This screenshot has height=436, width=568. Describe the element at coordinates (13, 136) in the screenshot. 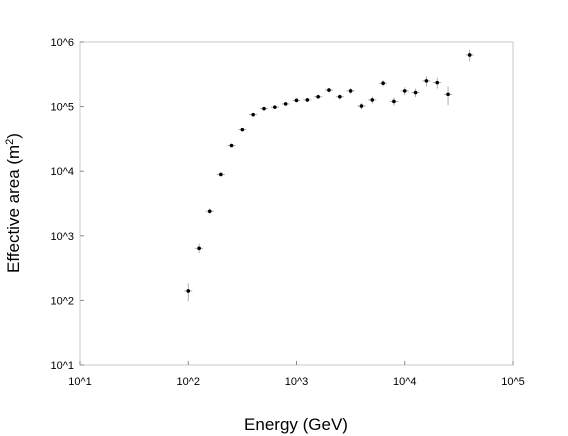

I see `y-axis-title-end: )` at that location.